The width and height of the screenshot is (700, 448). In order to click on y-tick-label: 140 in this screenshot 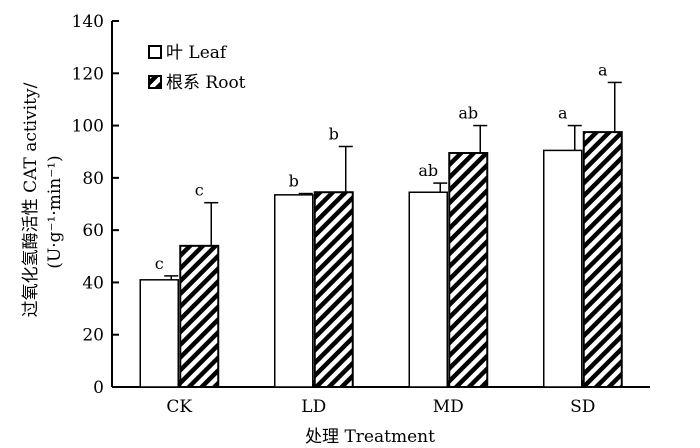, I will do `click(88, 22)`.